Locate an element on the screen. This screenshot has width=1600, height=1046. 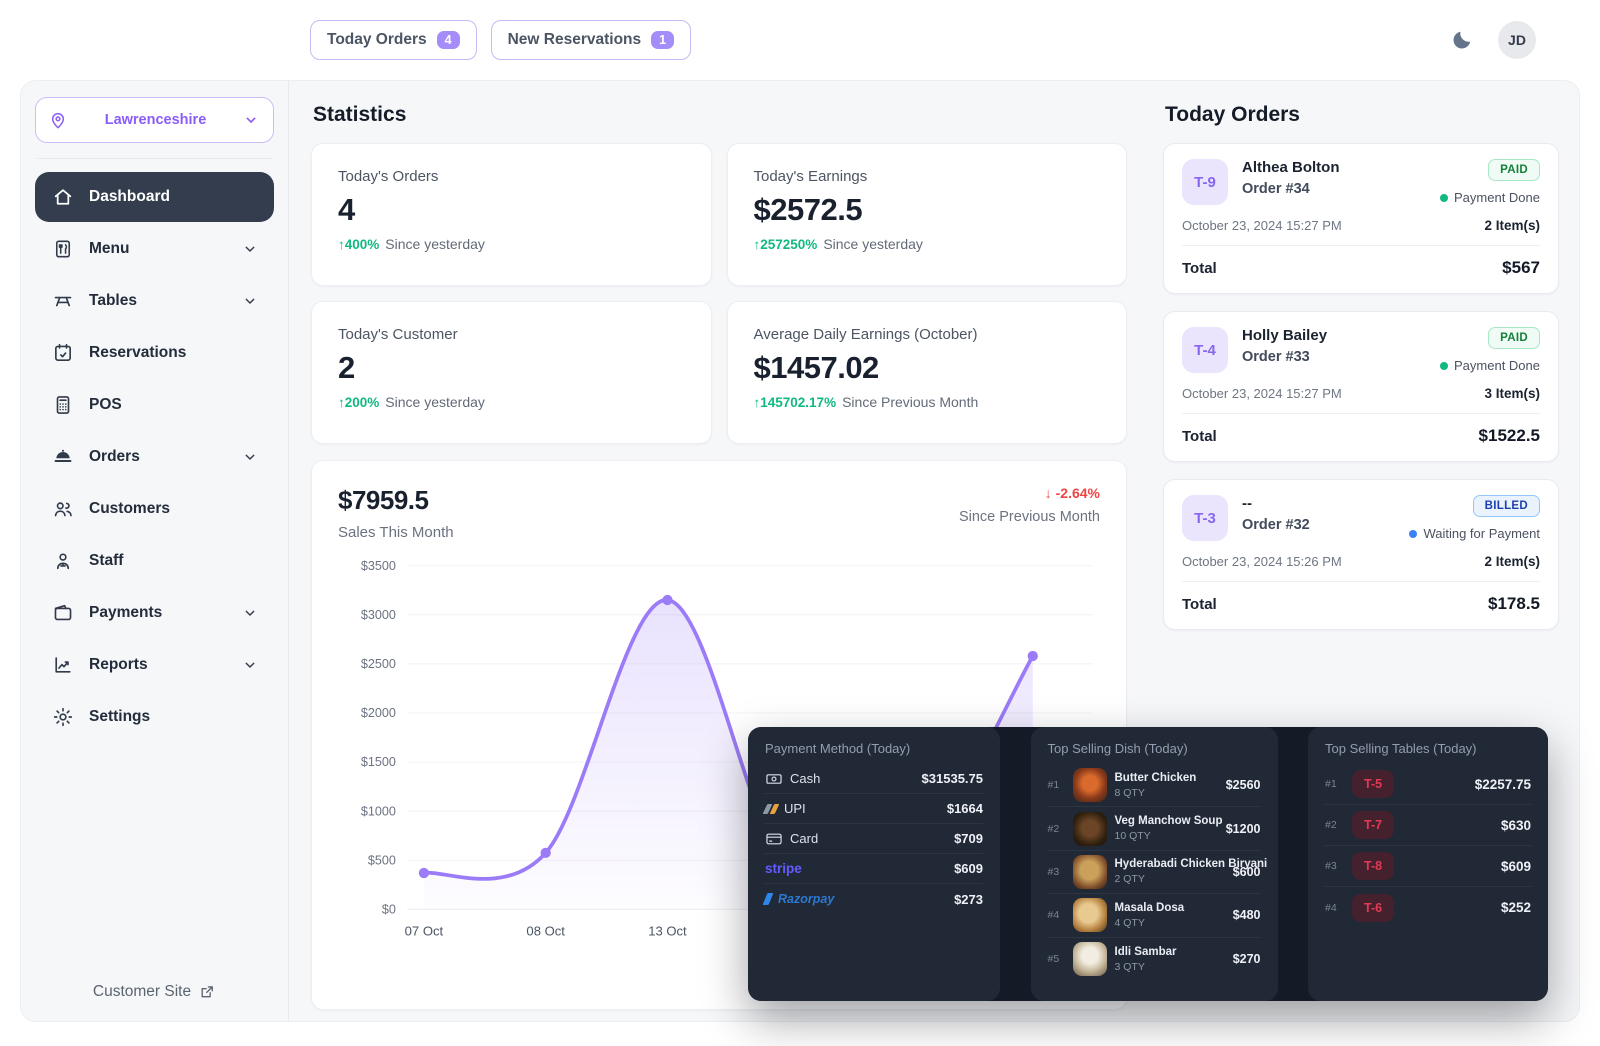
location-label: Lawrenceshire is located at coordinates (155, 120).